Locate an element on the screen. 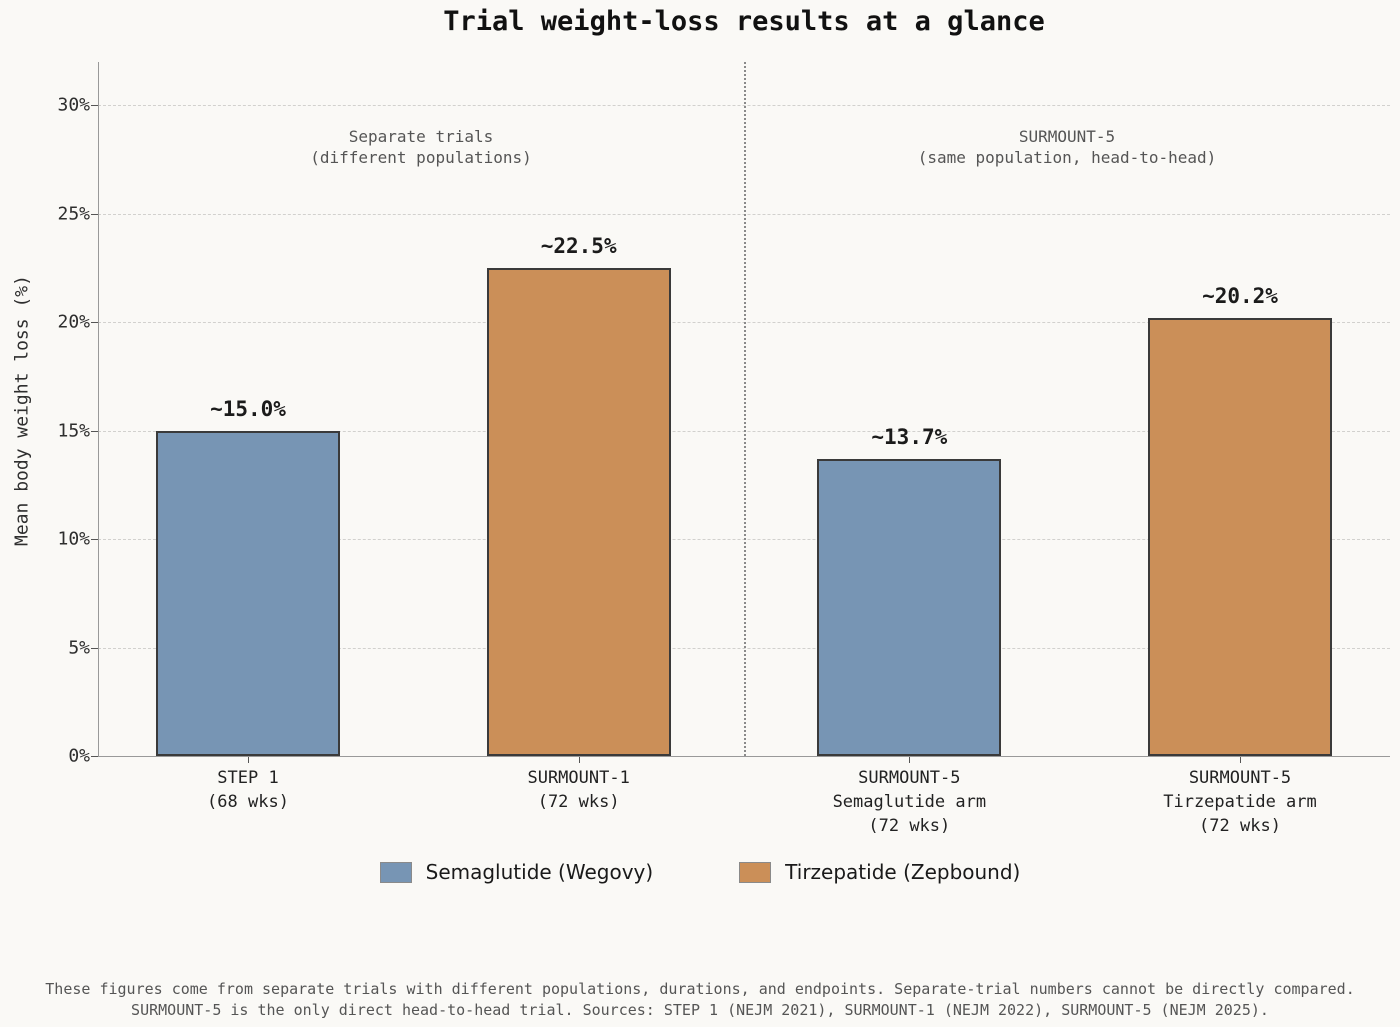 The width and height of the screenshot is (1400, 1027). category-label-line: (68 wks) is located at coordinates (248, 802).